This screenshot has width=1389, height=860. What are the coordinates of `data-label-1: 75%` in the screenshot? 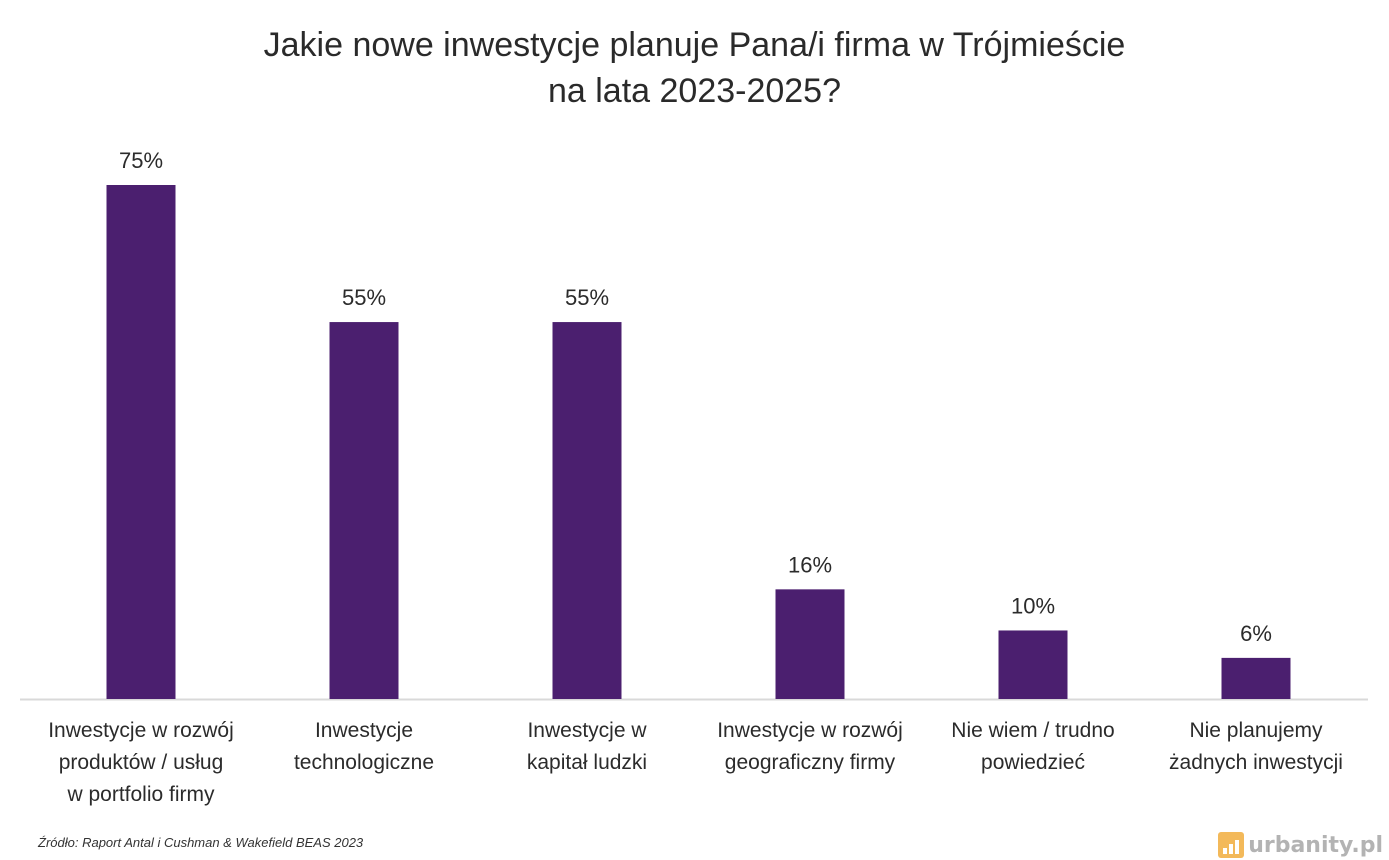 It's located at (141, 160).